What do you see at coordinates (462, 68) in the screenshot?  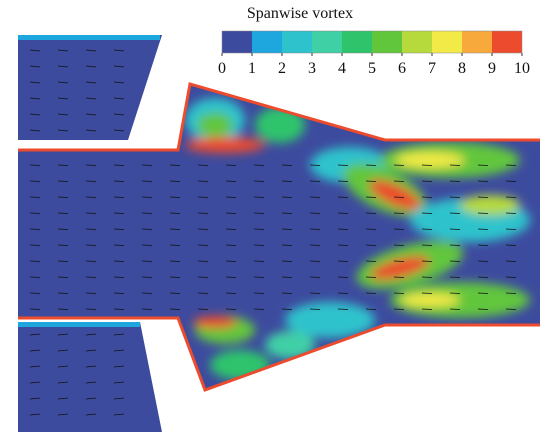 I see `colorbar-tick-label: 8` at bounding box center [462, 68].